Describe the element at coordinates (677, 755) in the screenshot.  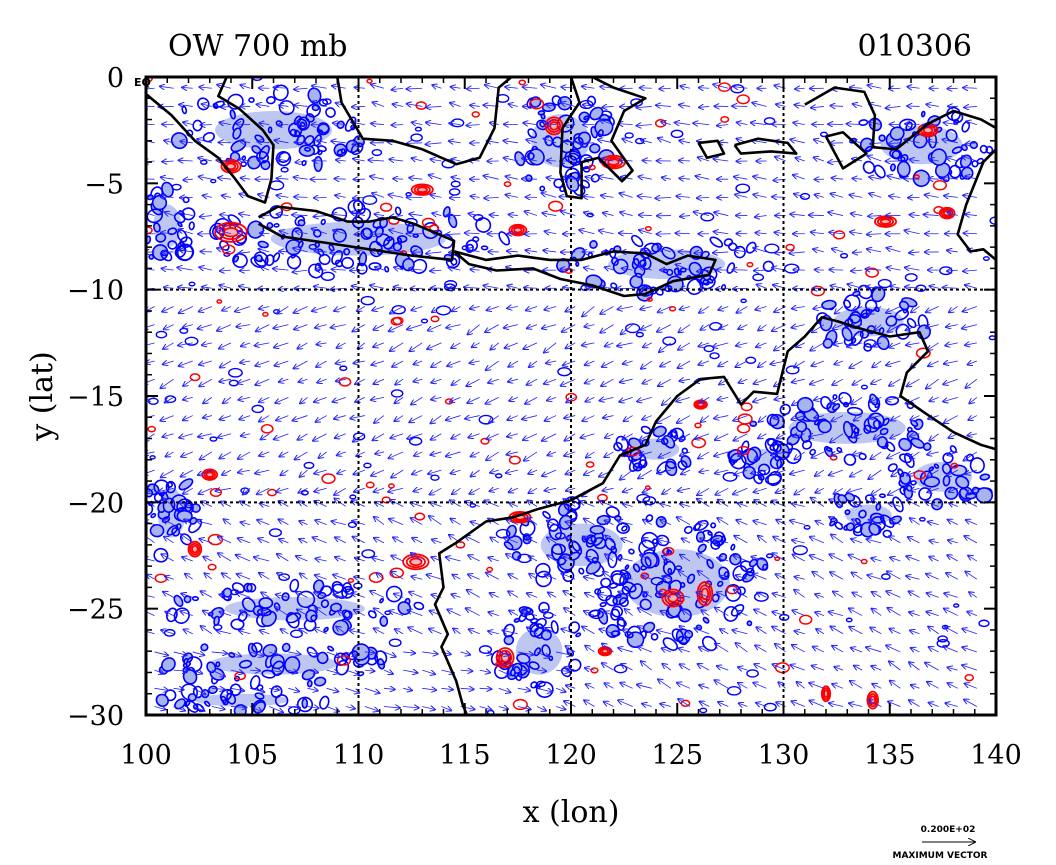
I see `x-tick-label: 125` at that location.